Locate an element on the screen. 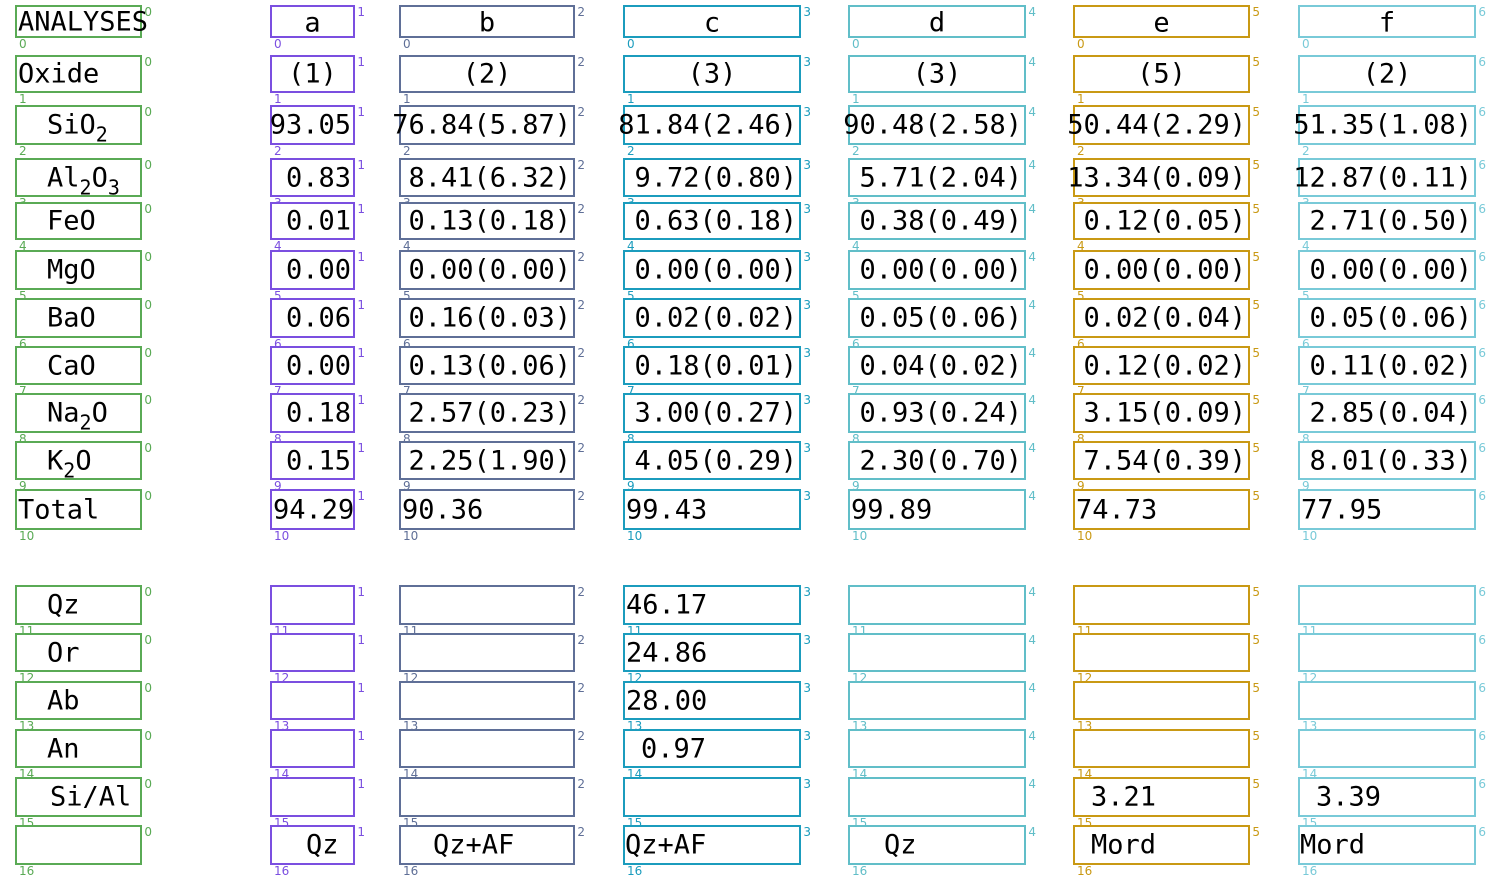 The image size is (1502, 878). column-header: c is located at coordinates (712, 23).